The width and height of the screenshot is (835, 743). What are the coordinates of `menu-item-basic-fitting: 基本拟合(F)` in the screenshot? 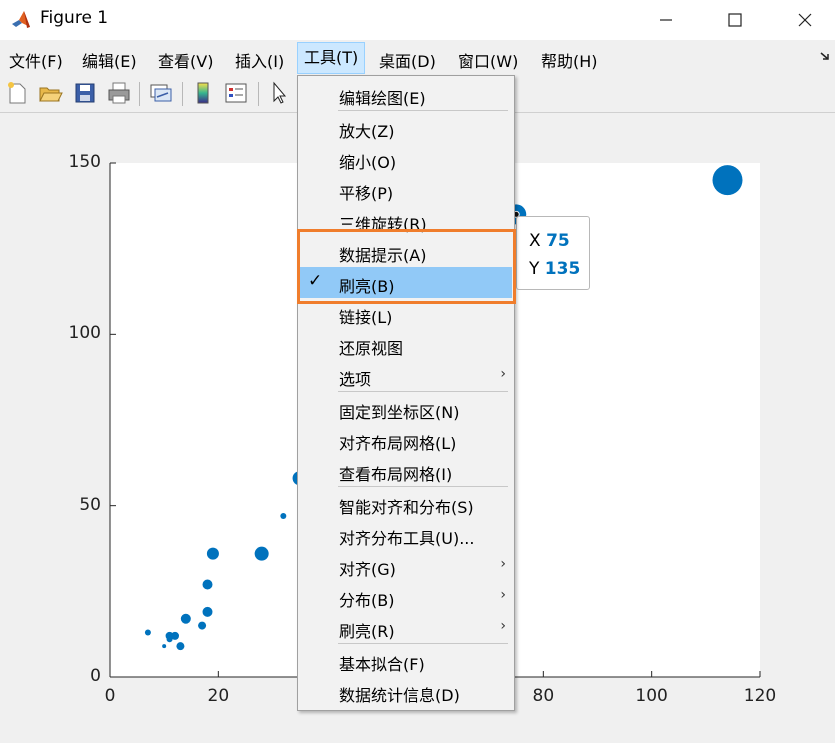 It's located at (405, 660).